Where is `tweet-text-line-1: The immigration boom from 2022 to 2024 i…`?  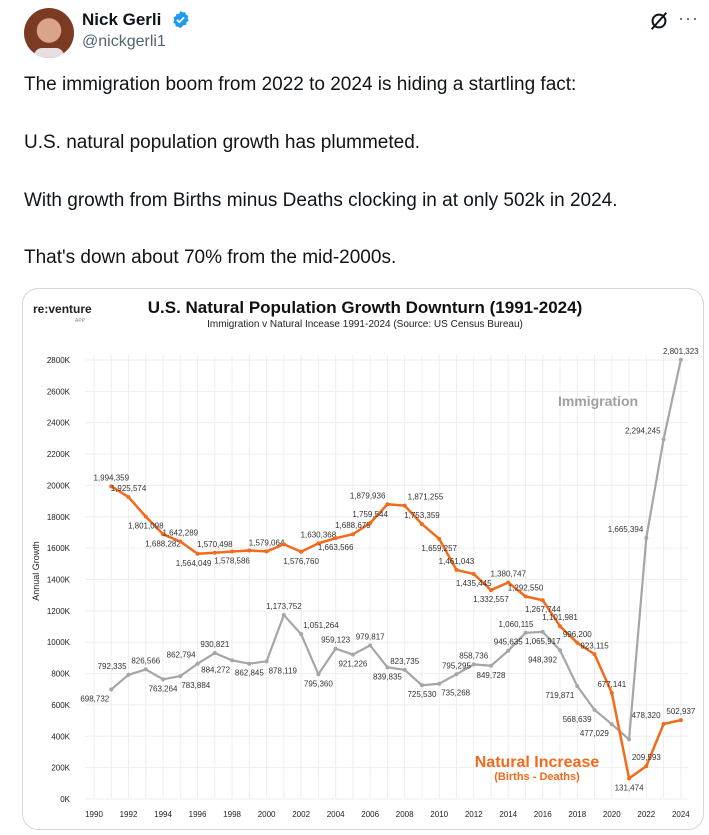 tweet-text-line-1: The immigration boom from 2022 to 2024 i… is located at coordinates (300, 84).